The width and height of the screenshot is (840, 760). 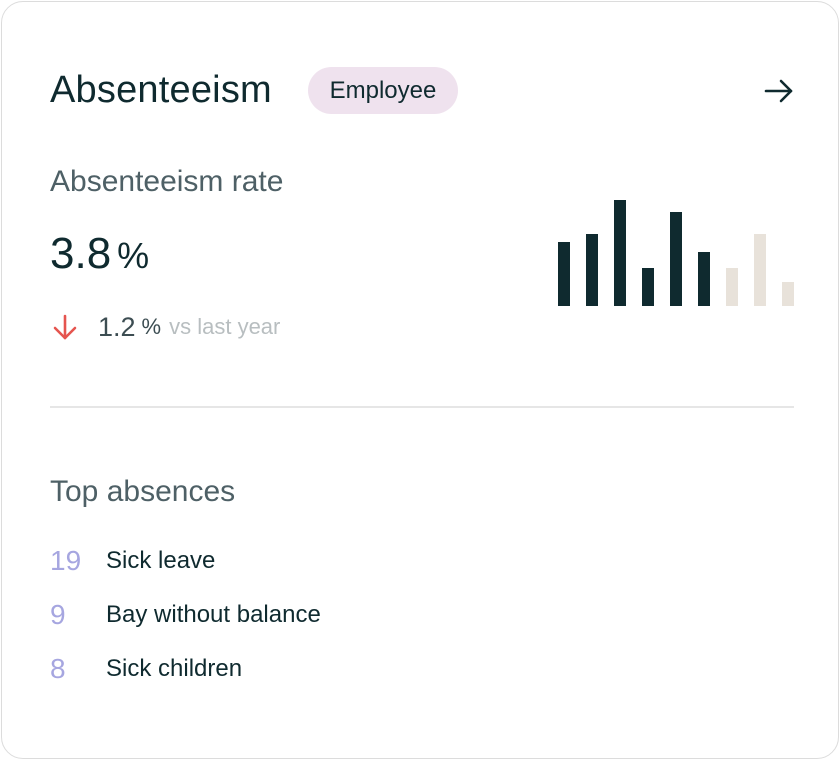 What do you see at coordinates (133, 255) in the screenshot?
I see `rate-unit: %` at bounding box center [133, 255].